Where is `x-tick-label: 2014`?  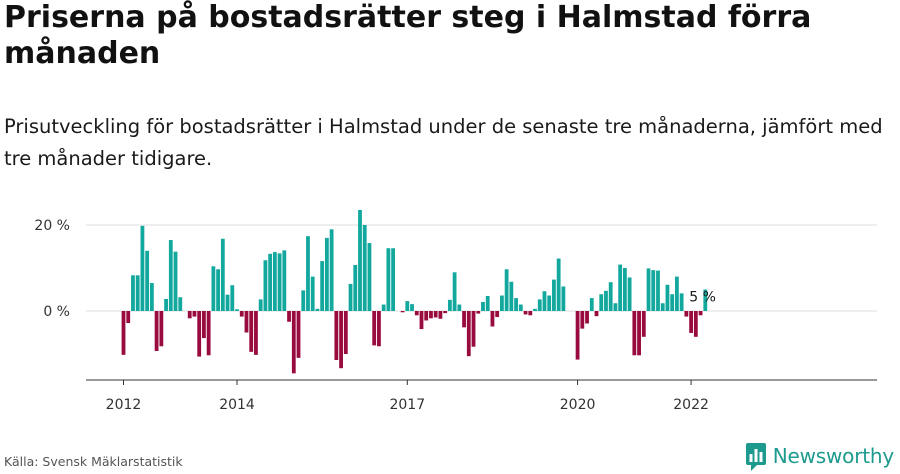 x-tick-label: 2014 is located at coordinates (237, 405).